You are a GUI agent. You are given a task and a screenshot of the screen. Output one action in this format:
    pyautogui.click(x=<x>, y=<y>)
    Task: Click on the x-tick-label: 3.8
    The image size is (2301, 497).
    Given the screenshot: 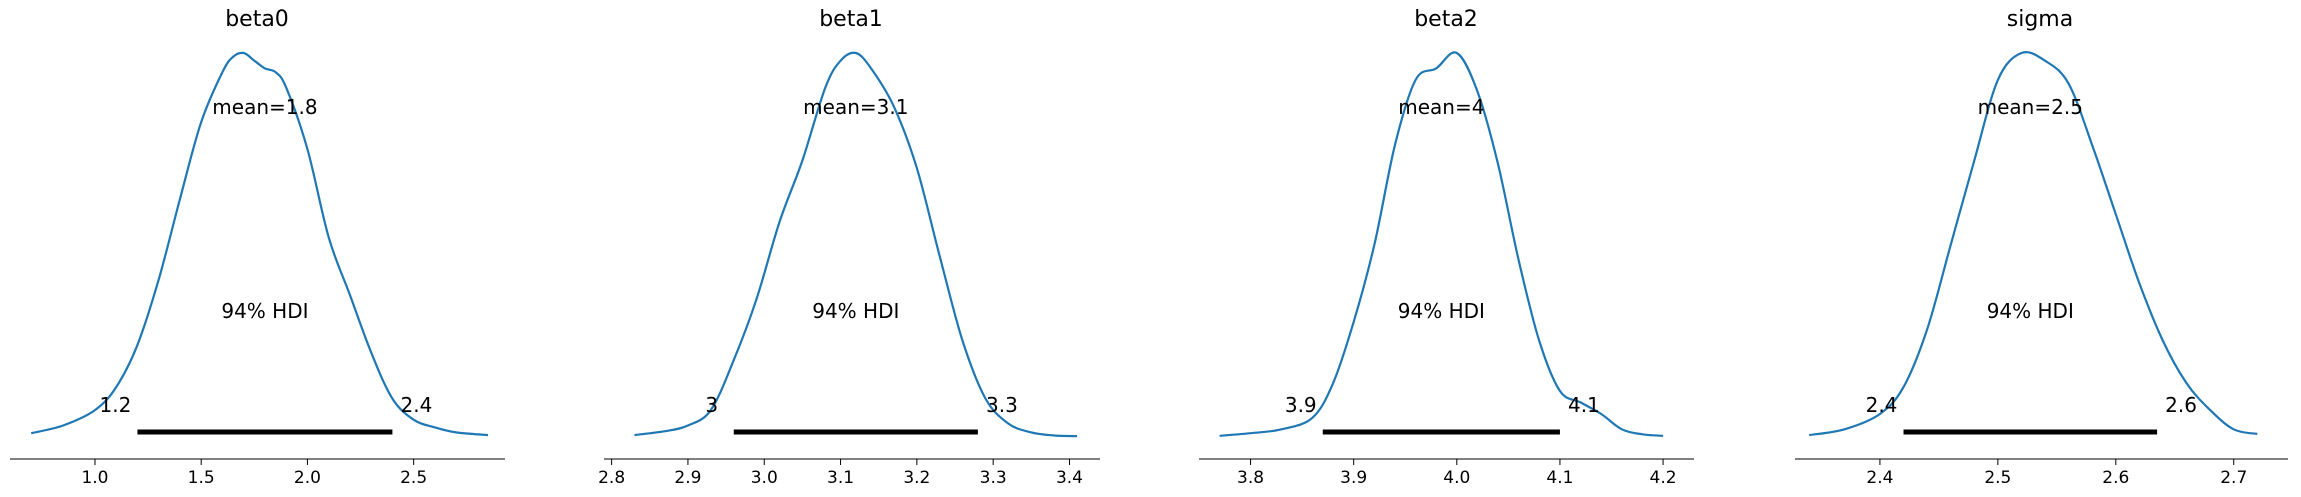 What is the action you would take?
    pyautogui.click(x=1250, y=478)
    